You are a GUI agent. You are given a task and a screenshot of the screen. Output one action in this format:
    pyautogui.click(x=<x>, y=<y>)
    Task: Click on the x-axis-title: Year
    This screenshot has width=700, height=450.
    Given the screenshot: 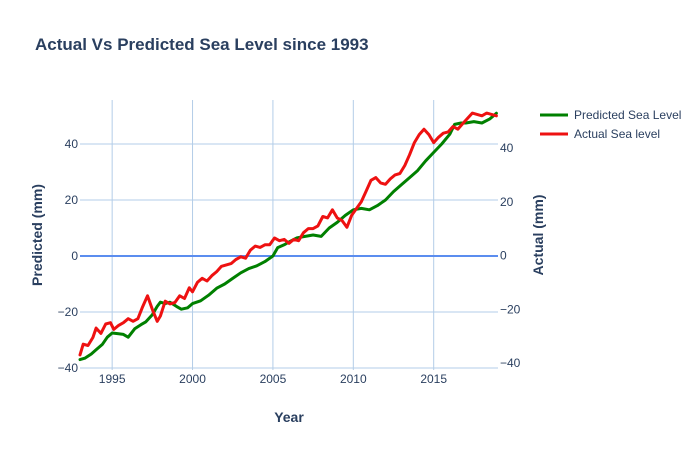 What is the action you would take?
    pyautogui.click(x=289, y=417)
    